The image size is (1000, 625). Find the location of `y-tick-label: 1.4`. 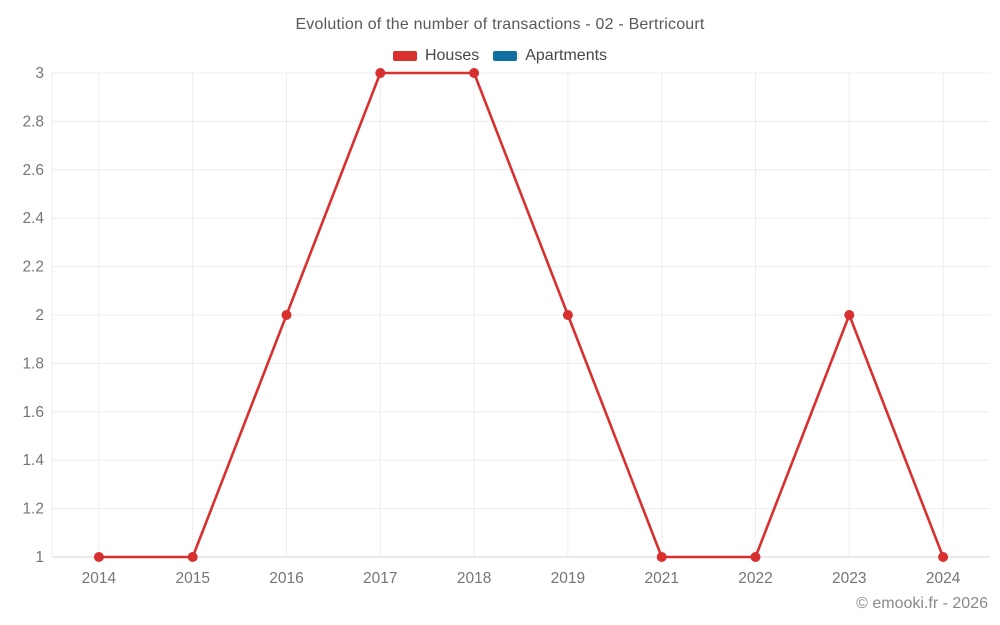

y-tick-label: 1.4 is located at coordinates (33, 460).